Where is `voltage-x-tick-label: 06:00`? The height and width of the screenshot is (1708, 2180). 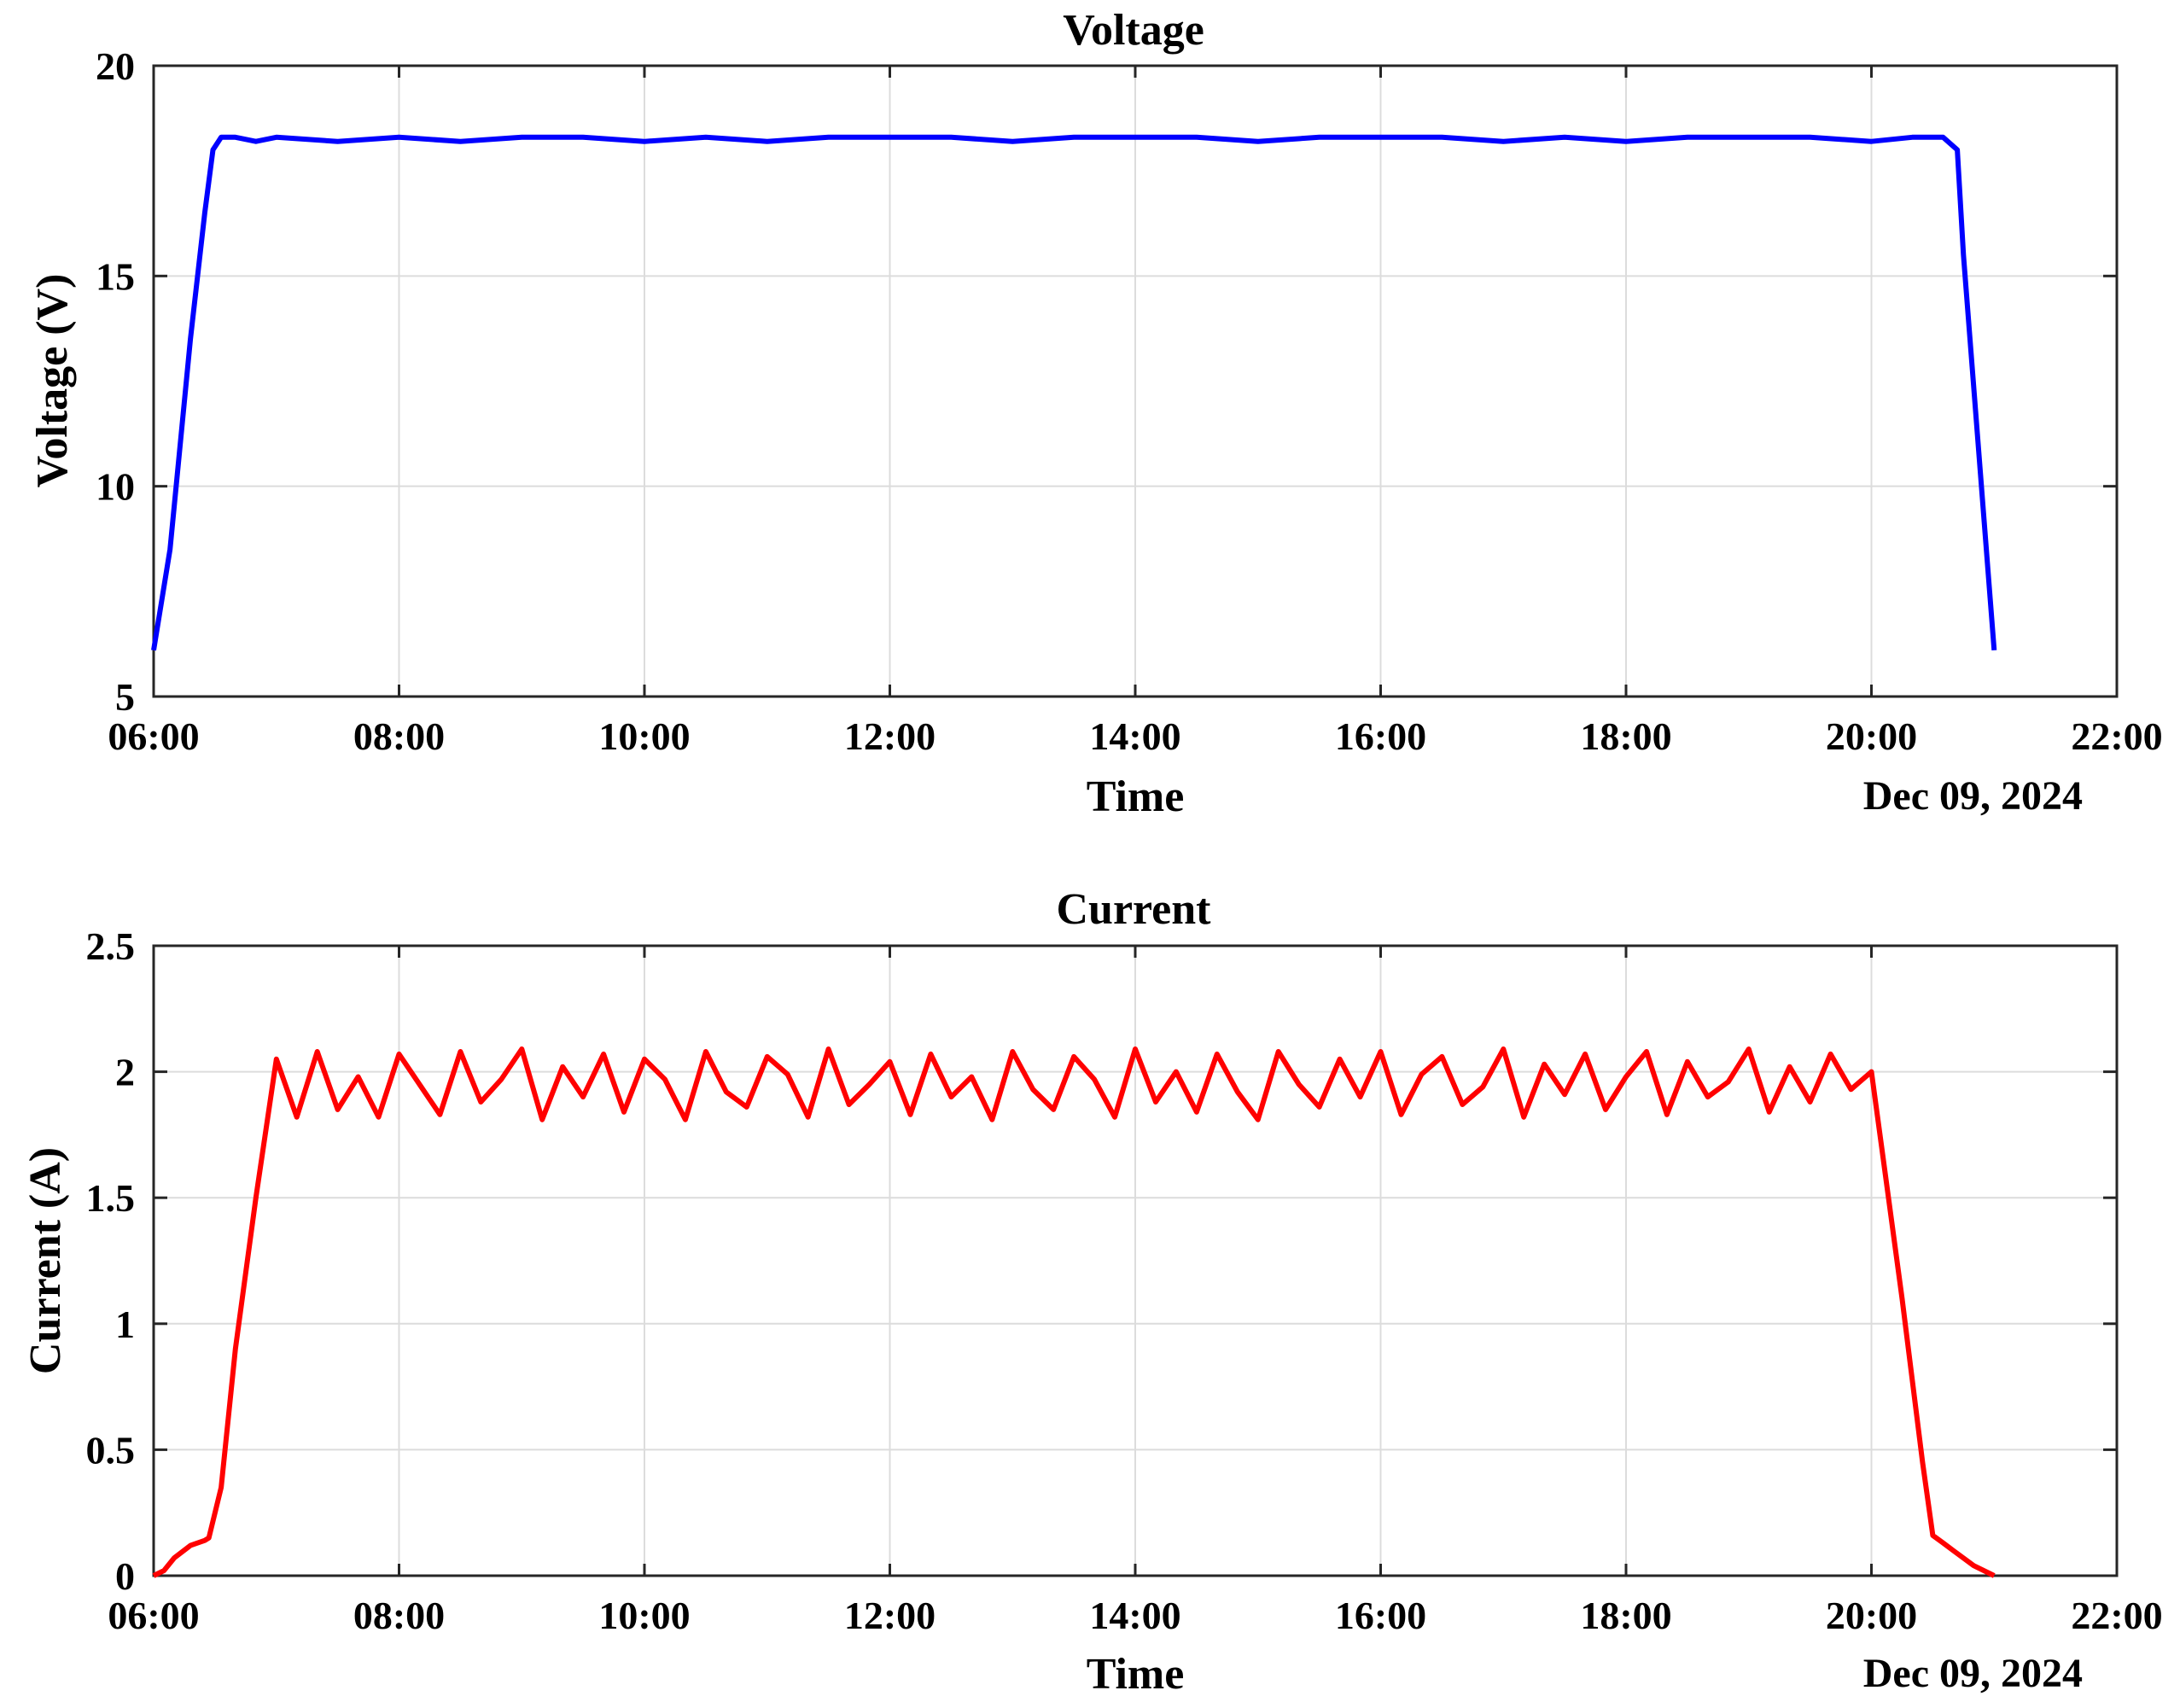
voltage-x-tick-label: 06:00 is located at coordinates (153, 736).